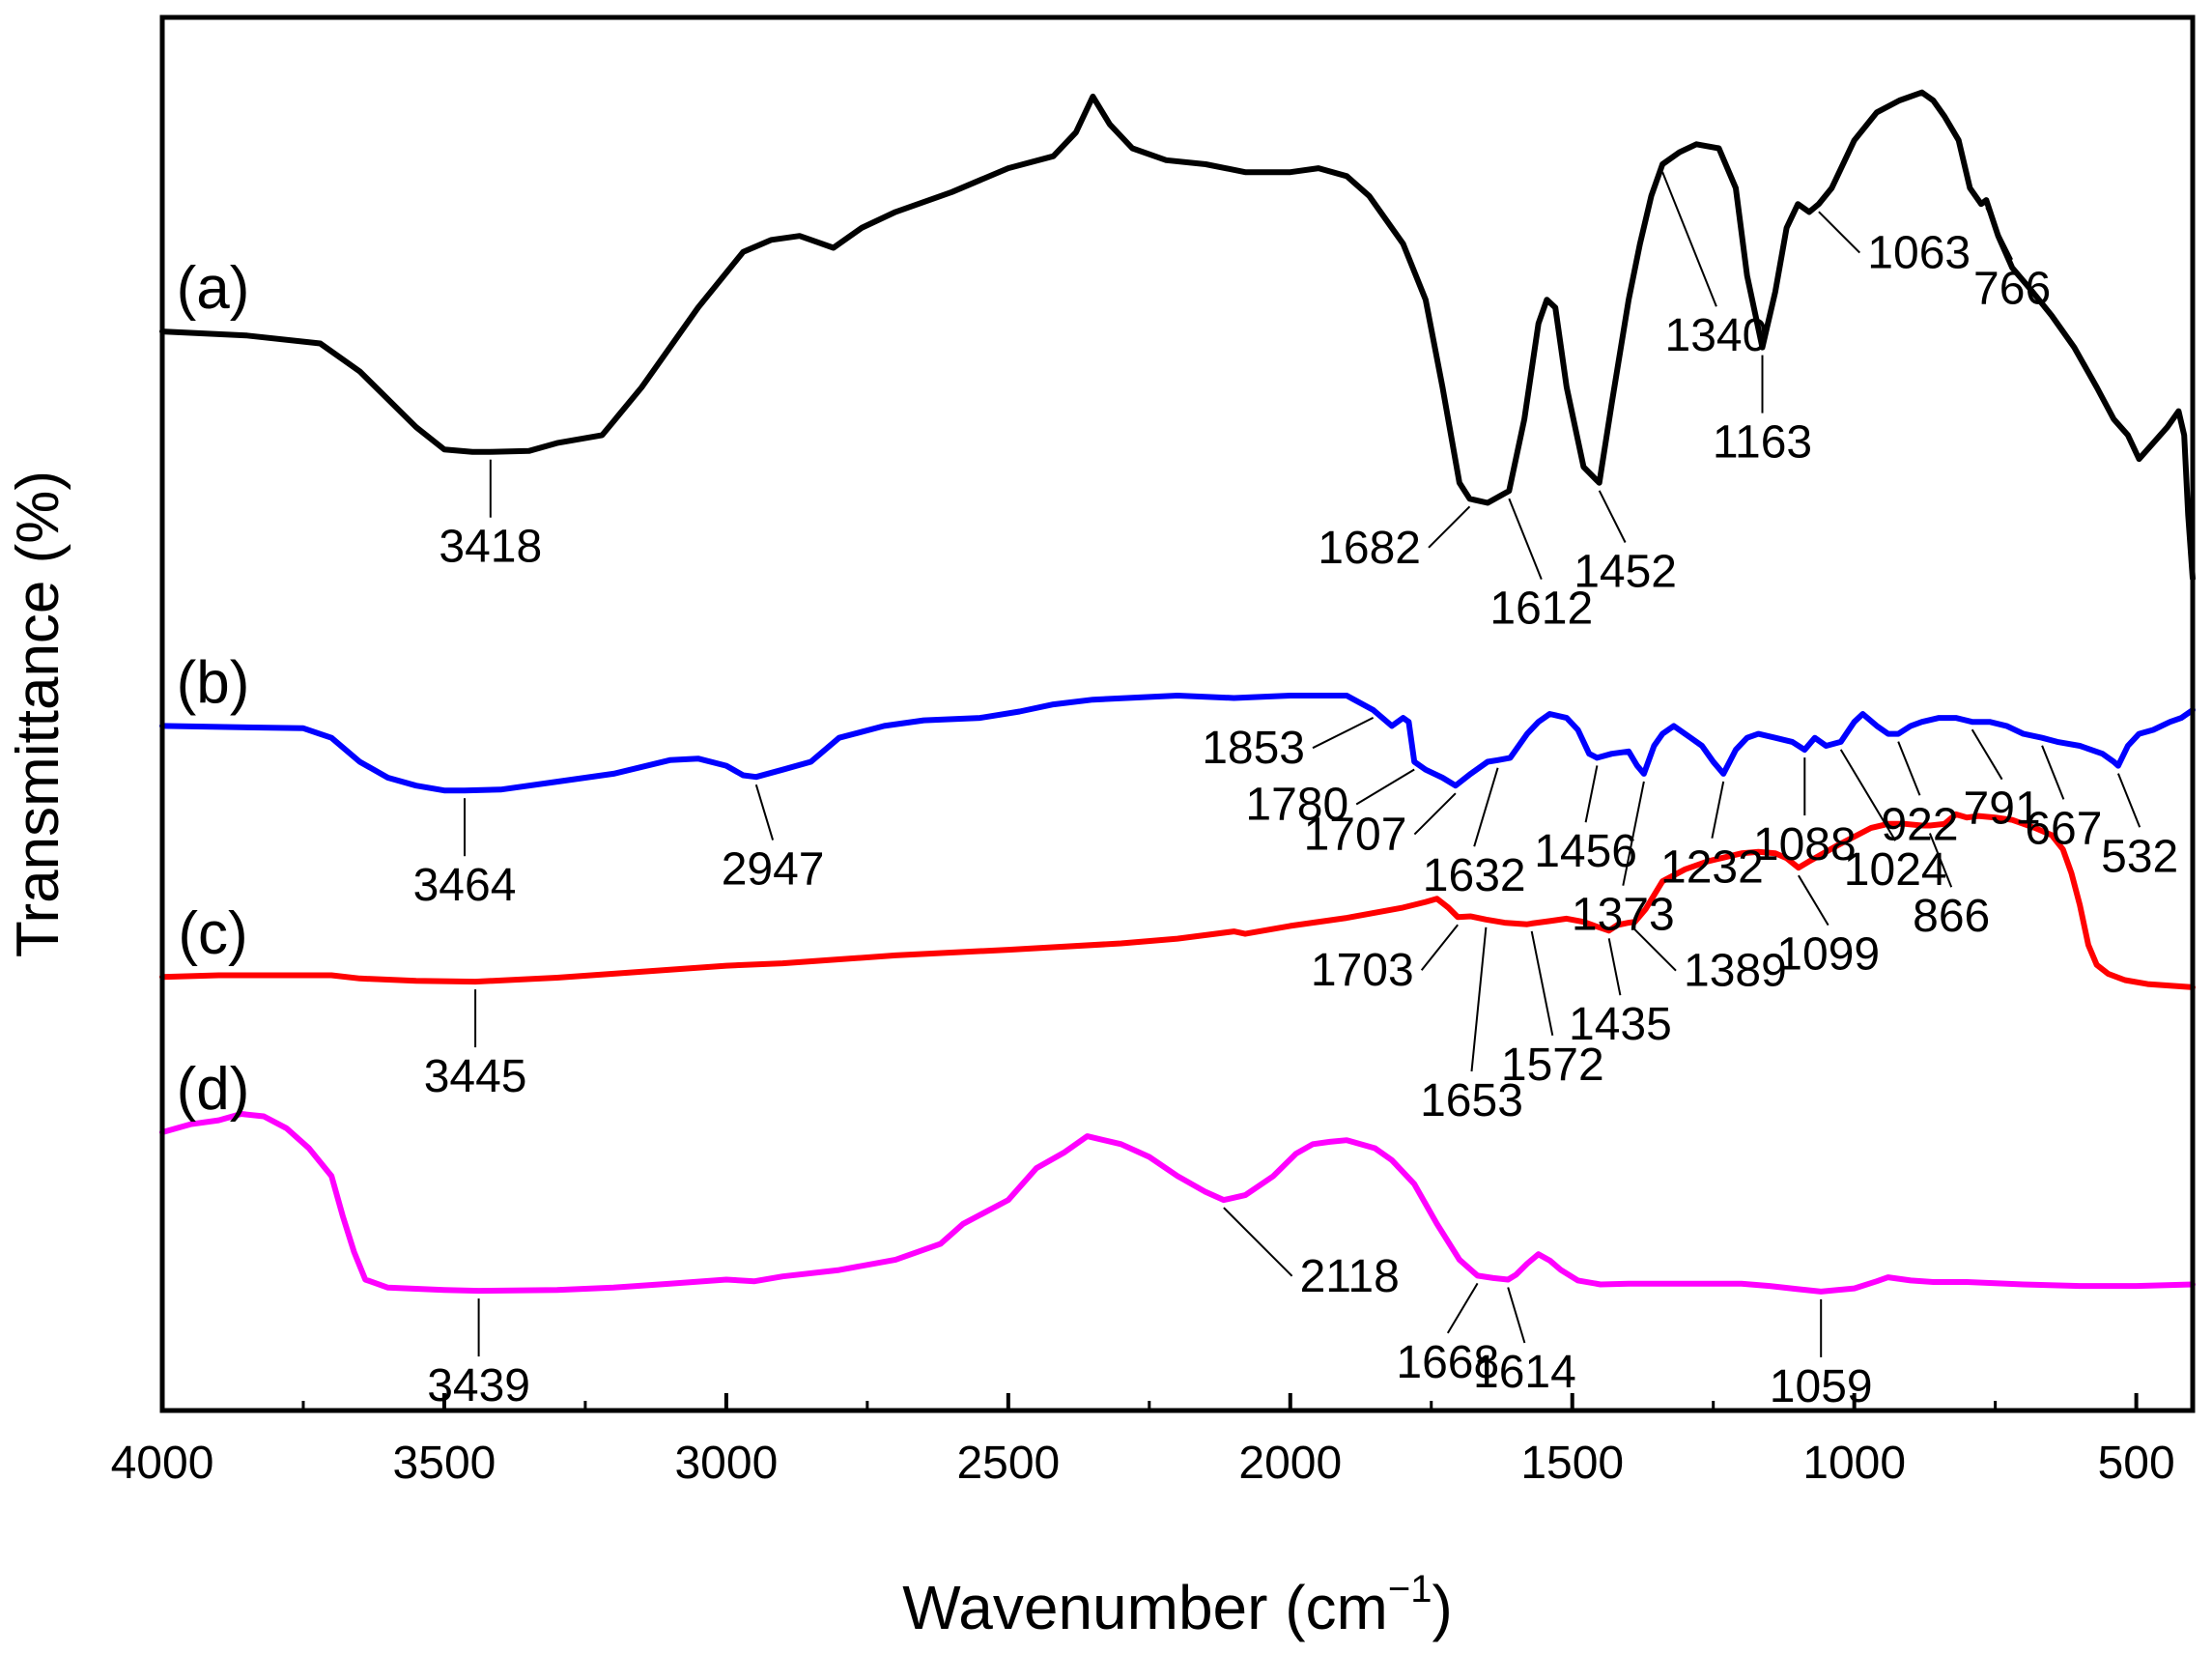 This screenshot has width=2212, height=1653. Describe the element at coordinates (1623, 916) in the screenshot. I see `peak-label: 1373` at that location.